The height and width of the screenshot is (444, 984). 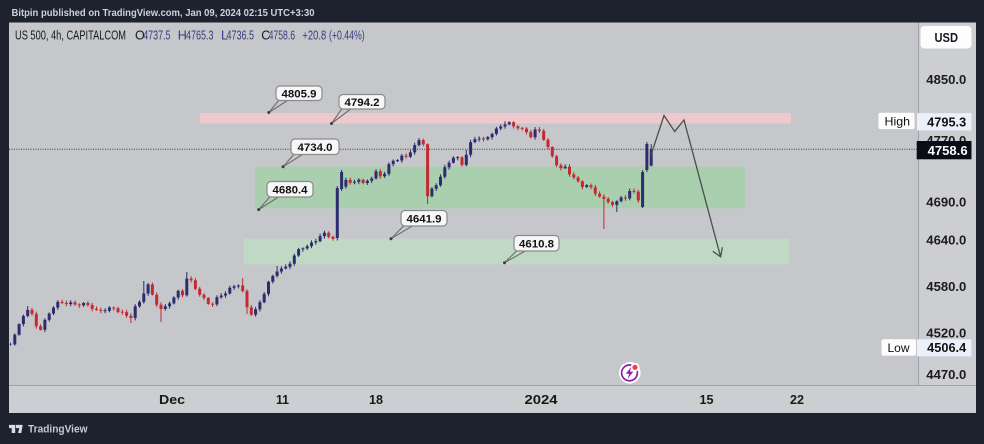 What do you see at coordinates (224, 36) in the screenshot?
I see `svg-text: L` at bounding box center [224, 36].